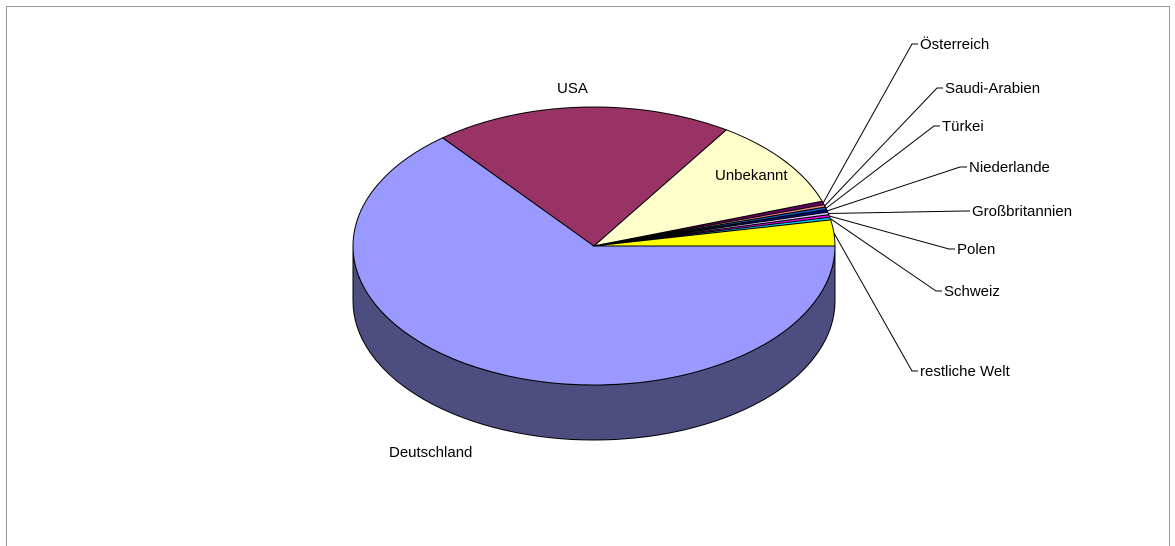  I want to click on leader-line-saudi-arabien, so click(883, 147).